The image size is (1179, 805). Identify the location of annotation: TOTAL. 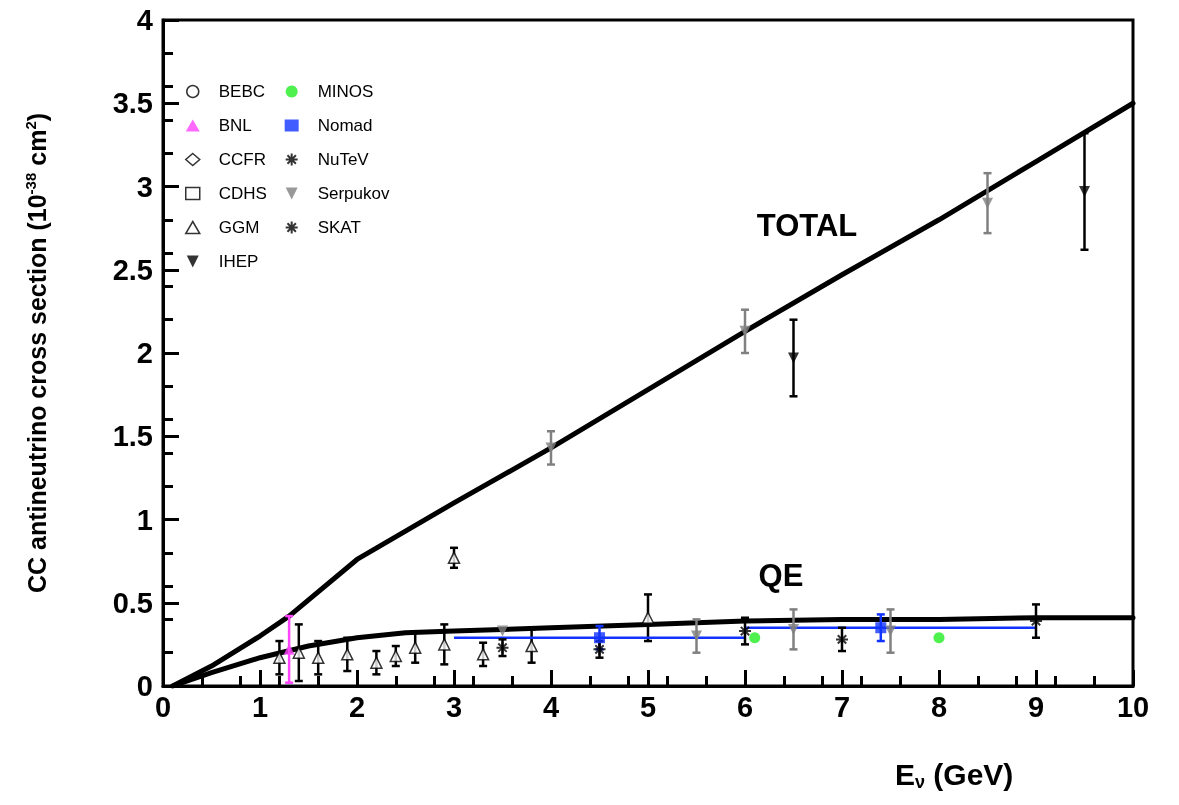
(807, 225).